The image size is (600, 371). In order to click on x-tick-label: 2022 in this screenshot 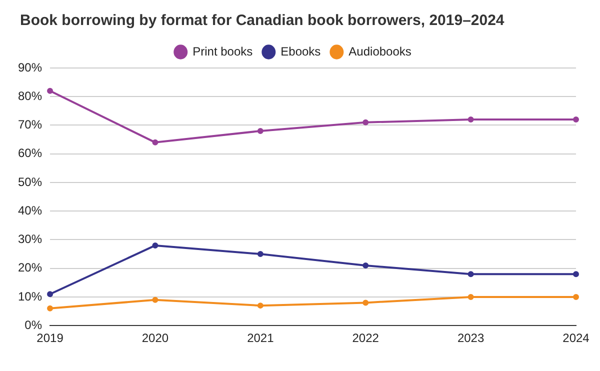, I will do `click(366, 338)`.